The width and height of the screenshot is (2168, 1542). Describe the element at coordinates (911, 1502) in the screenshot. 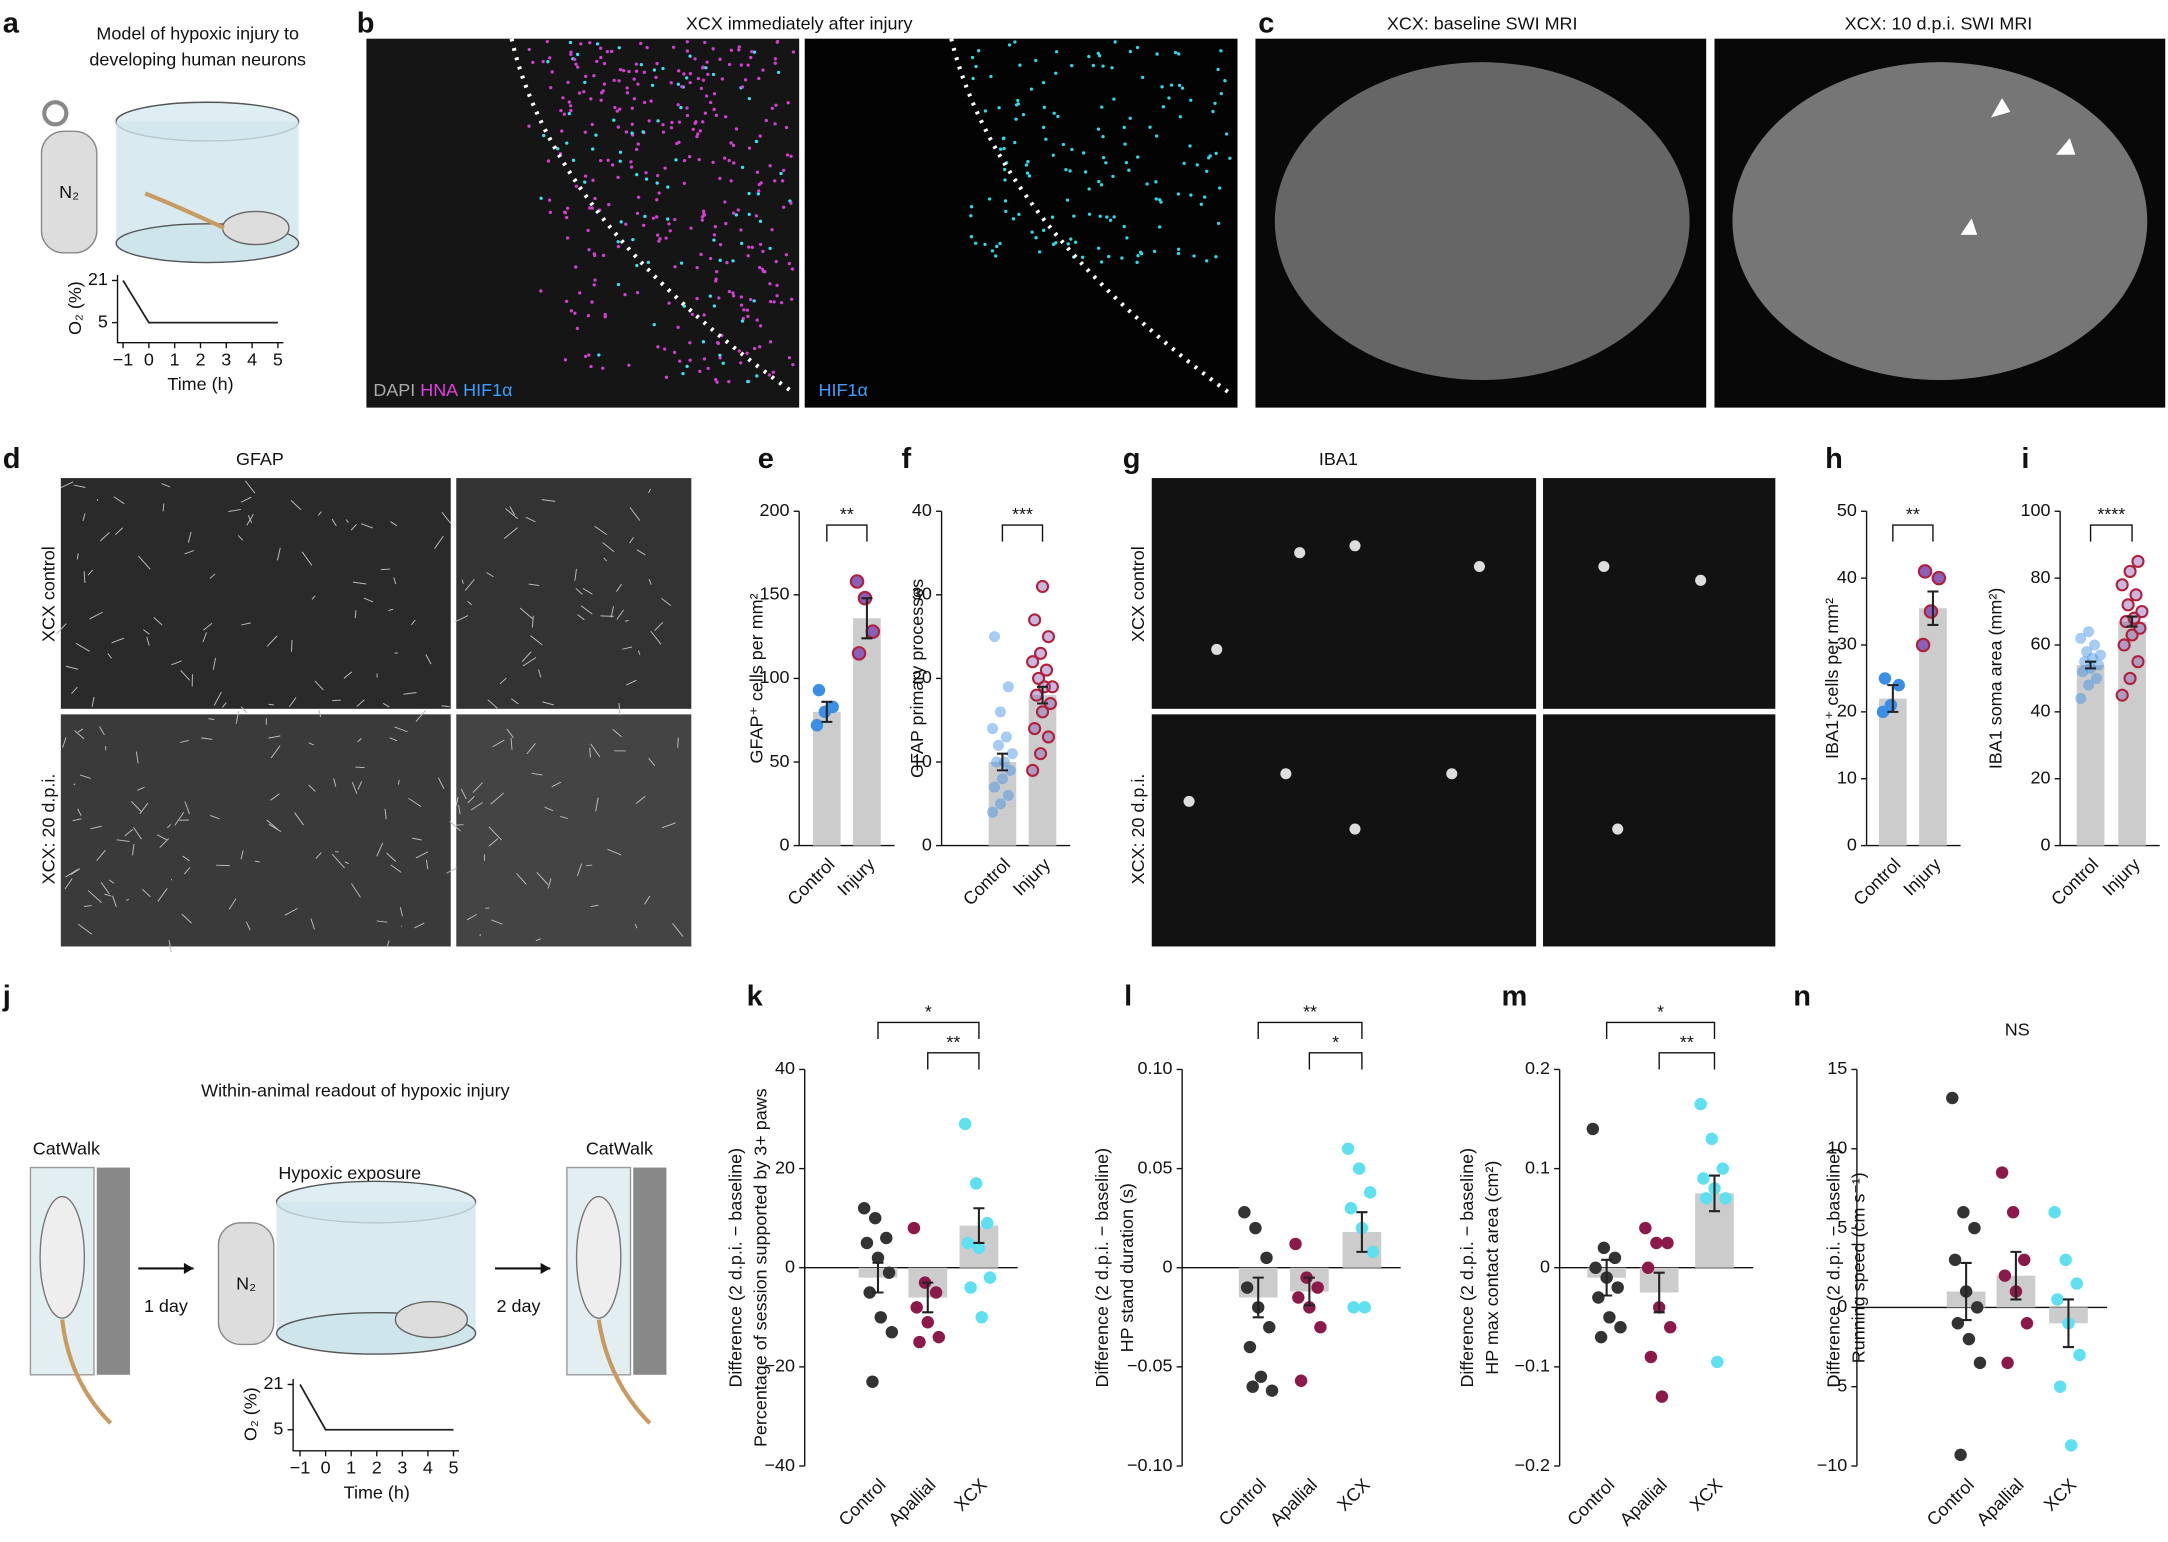

I see `x-tick-label: Apallial` at that location.